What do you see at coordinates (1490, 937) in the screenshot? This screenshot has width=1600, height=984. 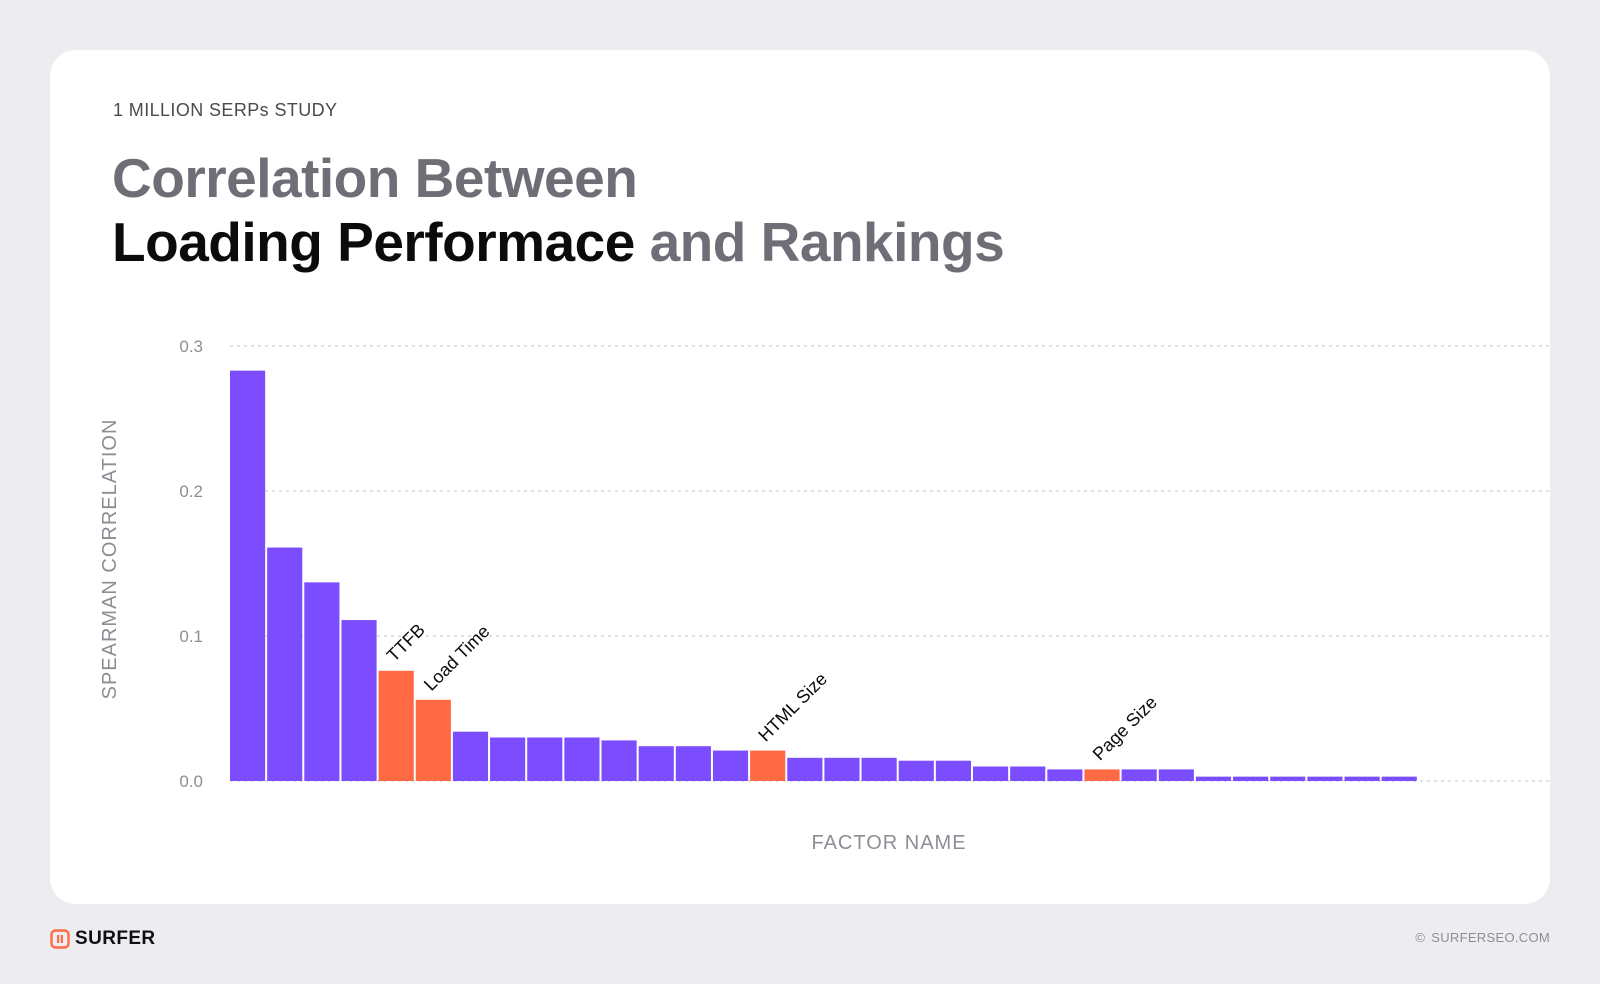 I see `copyright-text: SURFERSEO.COM` at bounding box center [1490, 937].